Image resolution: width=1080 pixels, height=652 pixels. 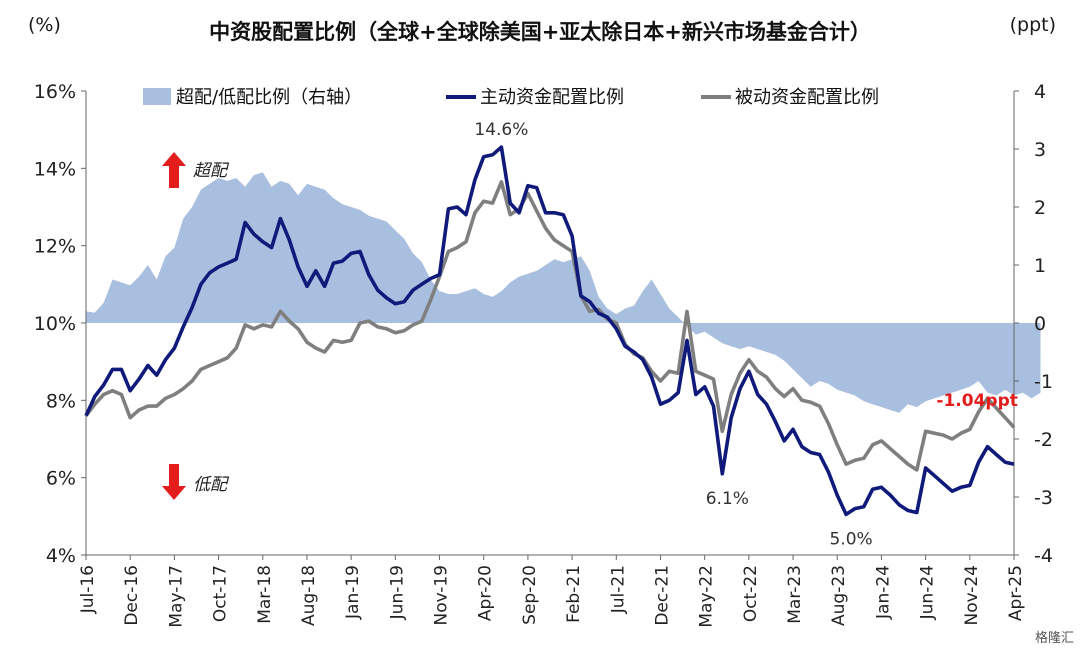 What do you see at coordinates (486, 593) in the screenshot?
I see `x-tick-label: Apr-20` at bounding box center [486, 593].